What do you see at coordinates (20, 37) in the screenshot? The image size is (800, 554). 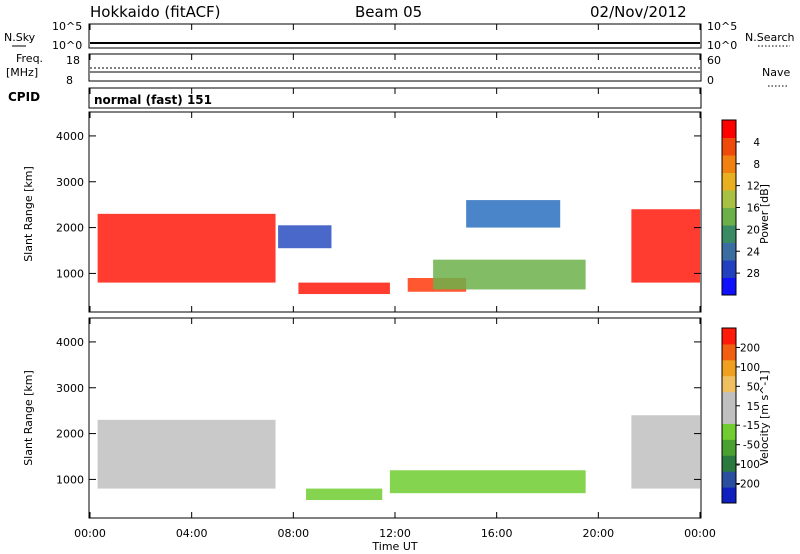 I see `noise-left-label: N.Sky` at bounding box center [20, 37].